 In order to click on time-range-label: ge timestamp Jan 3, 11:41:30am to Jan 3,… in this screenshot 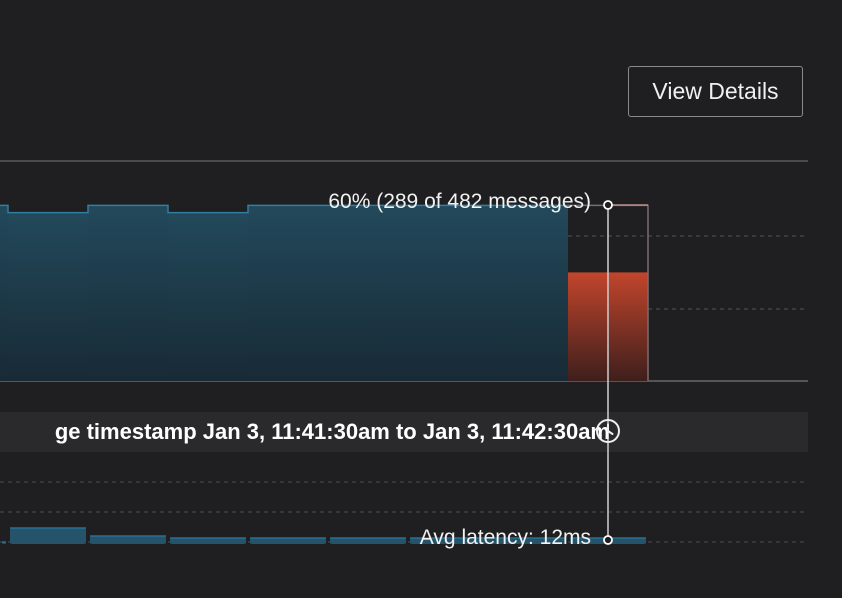, I will do `click(332, 431)`.